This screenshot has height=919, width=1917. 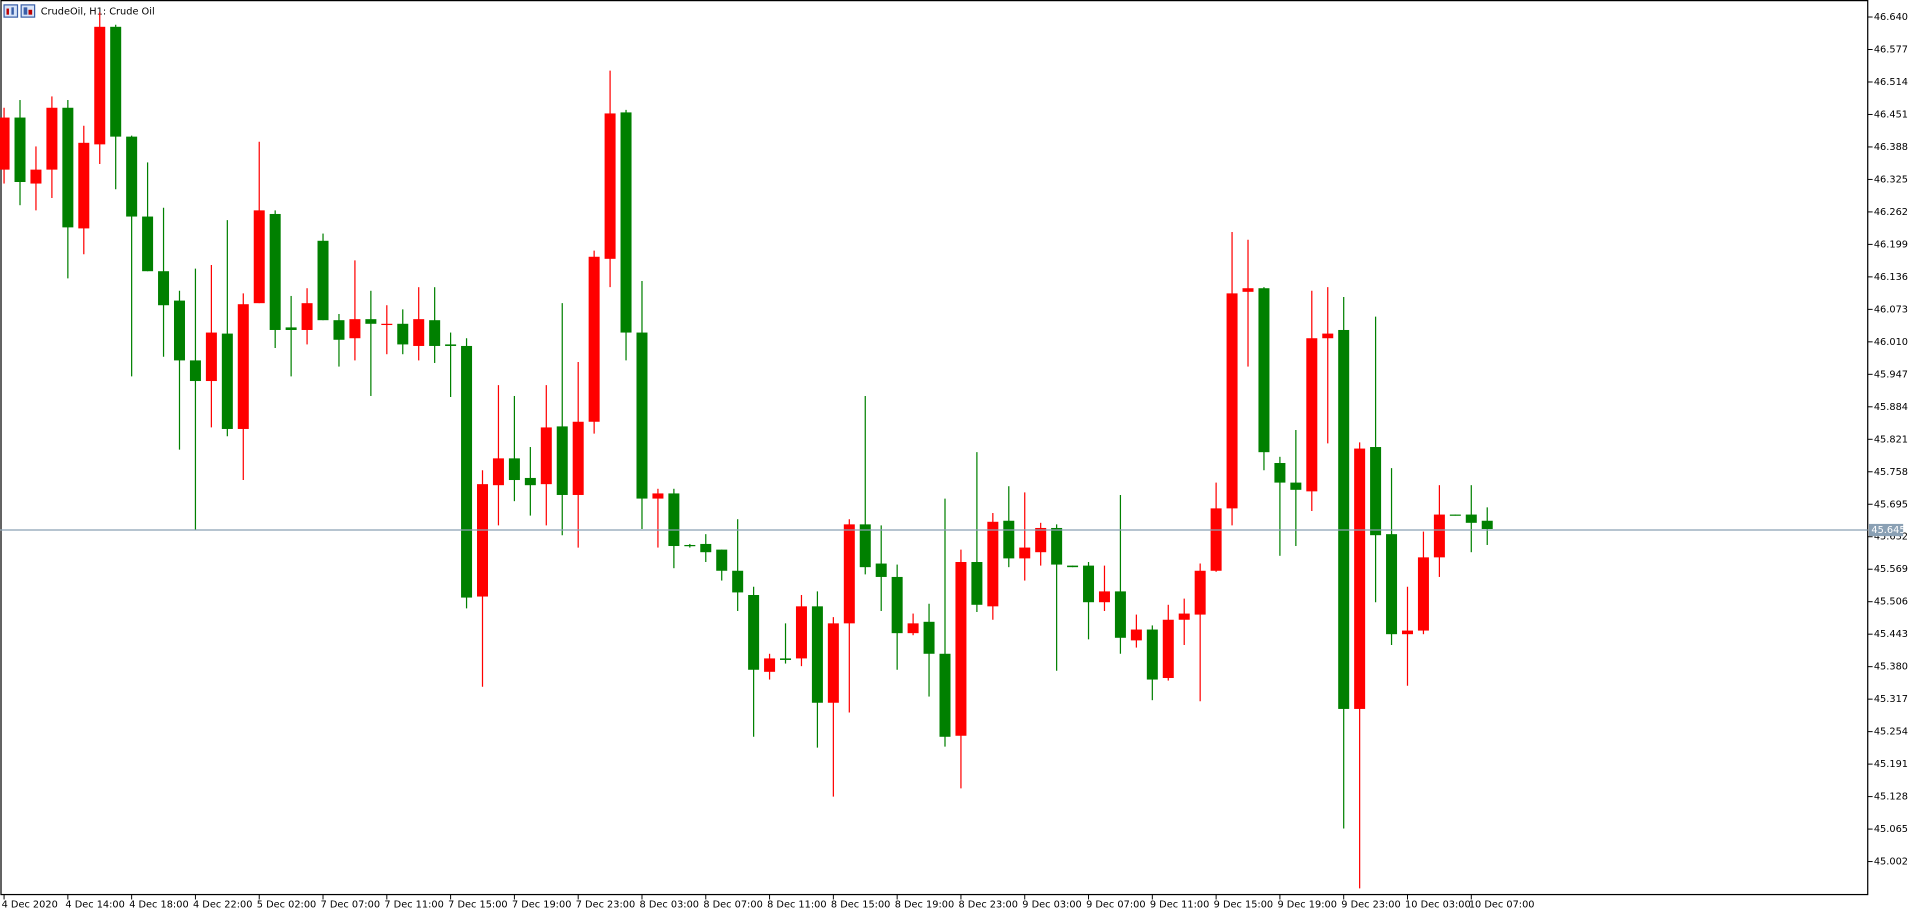 I want to click on y-tick-label: 46.640, so click(x=1891, y=17).